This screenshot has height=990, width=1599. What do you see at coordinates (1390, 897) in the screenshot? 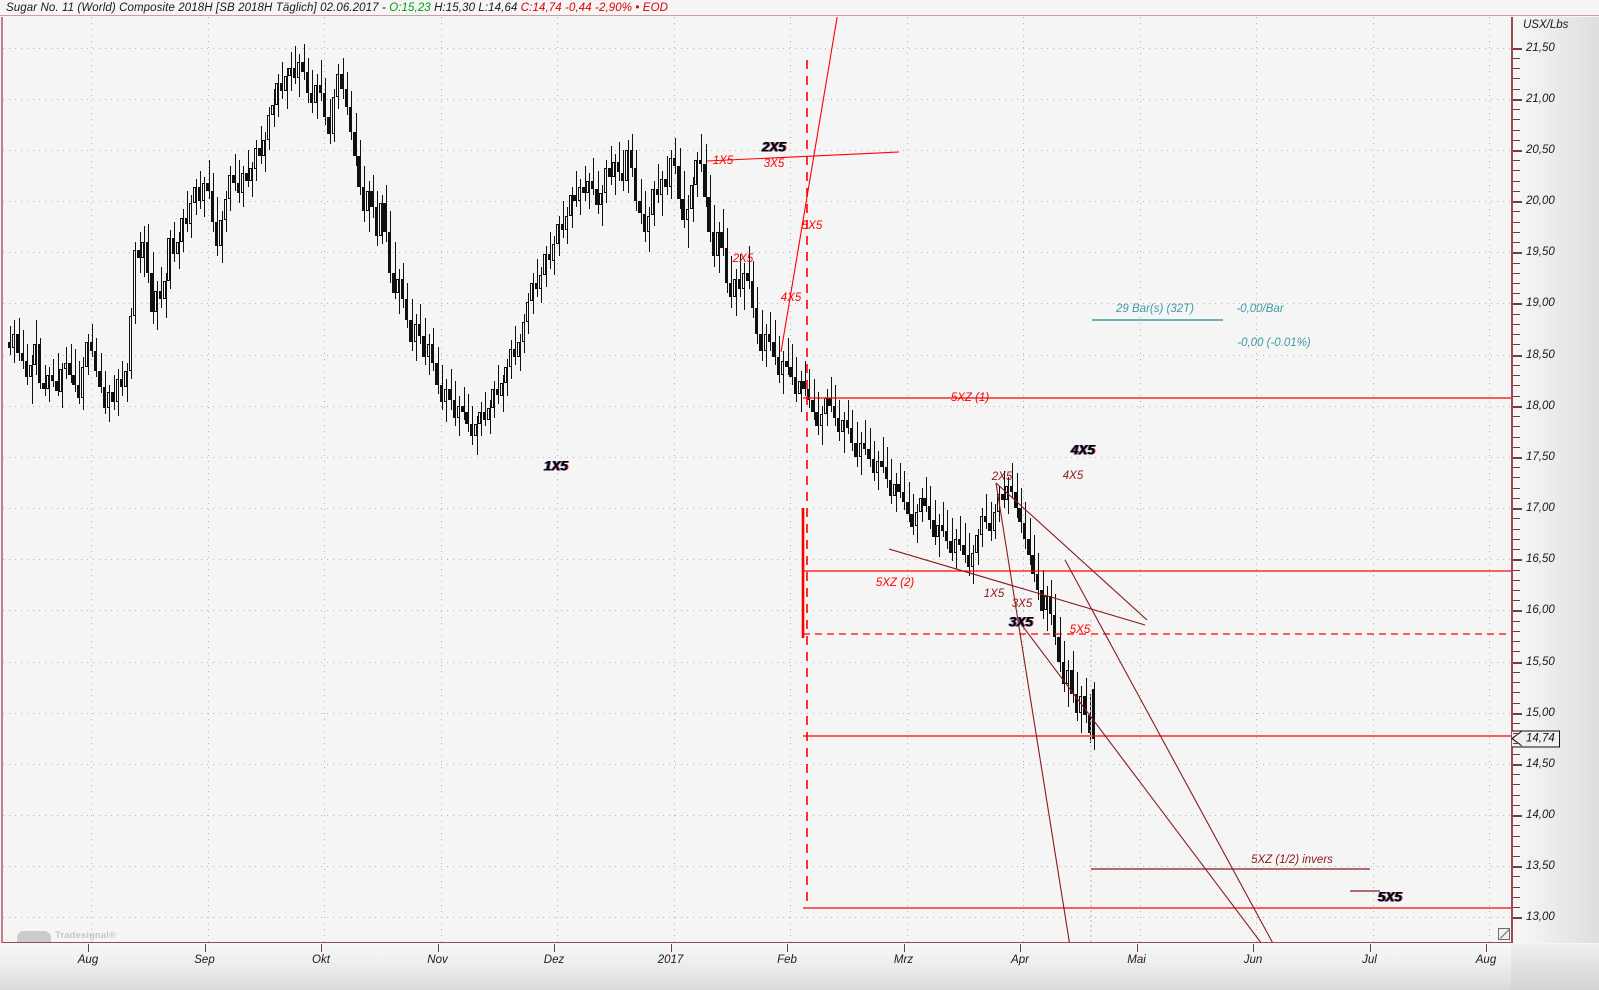
I see `gann-label-5x5: 5X5` at bounding box center [1390, 897].